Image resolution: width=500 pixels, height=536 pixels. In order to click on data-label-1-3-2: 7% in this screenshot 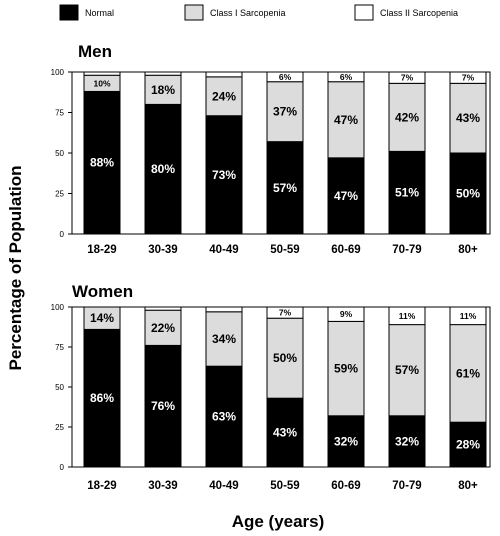, I will do `click(285, 313)`.